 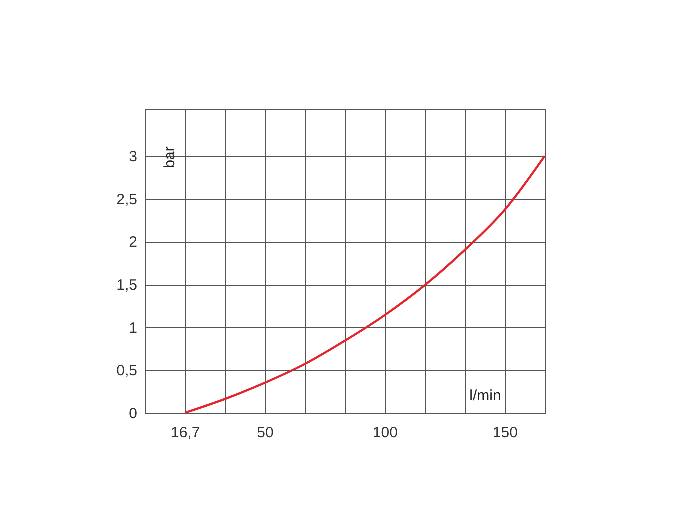 I want to click on x-tick-label: 100, so click(x=385, y=433).